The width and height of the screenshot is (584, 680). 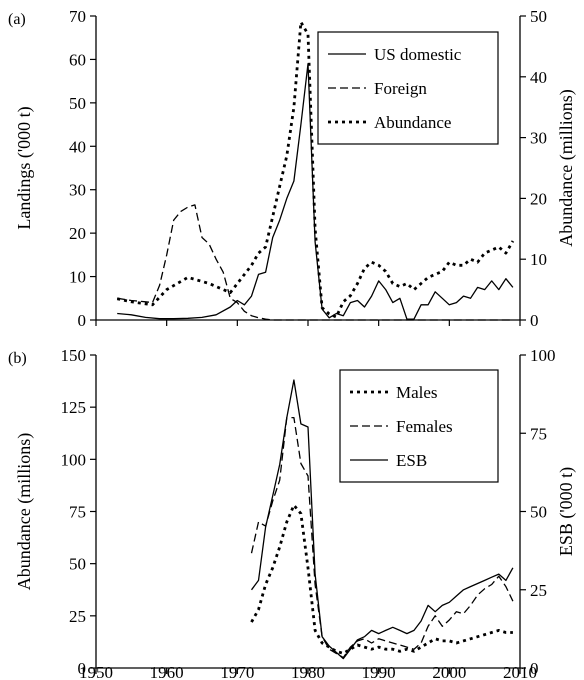 What do you see at coordinates (77, 512) in the screenshot?
I see `left-tick-label: 75` at bounding box center [77, 512].